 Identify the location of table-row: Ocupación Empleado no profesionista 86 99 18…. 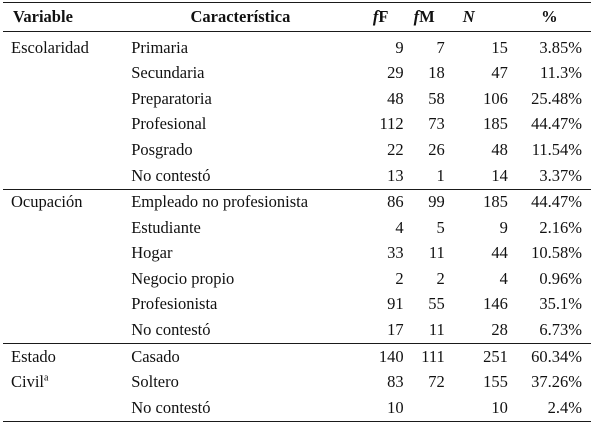
(297, 202).